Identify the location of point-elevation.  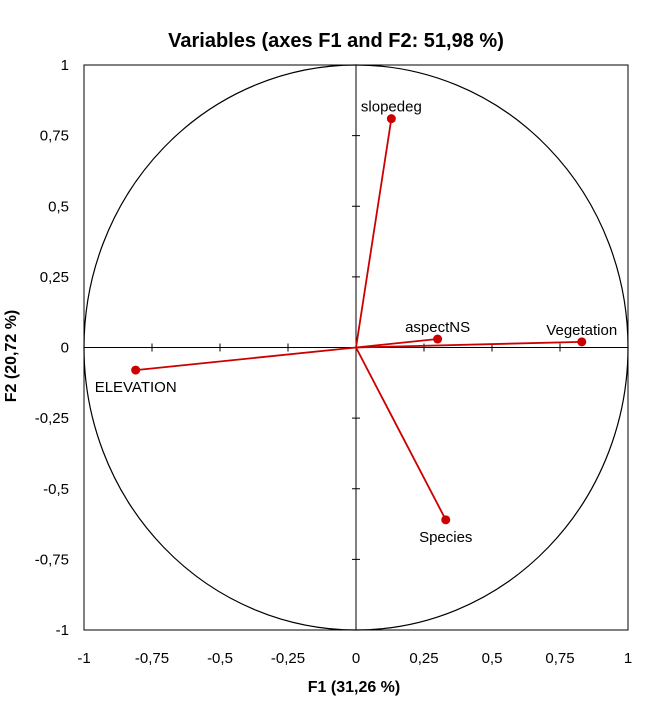
(136, 370).